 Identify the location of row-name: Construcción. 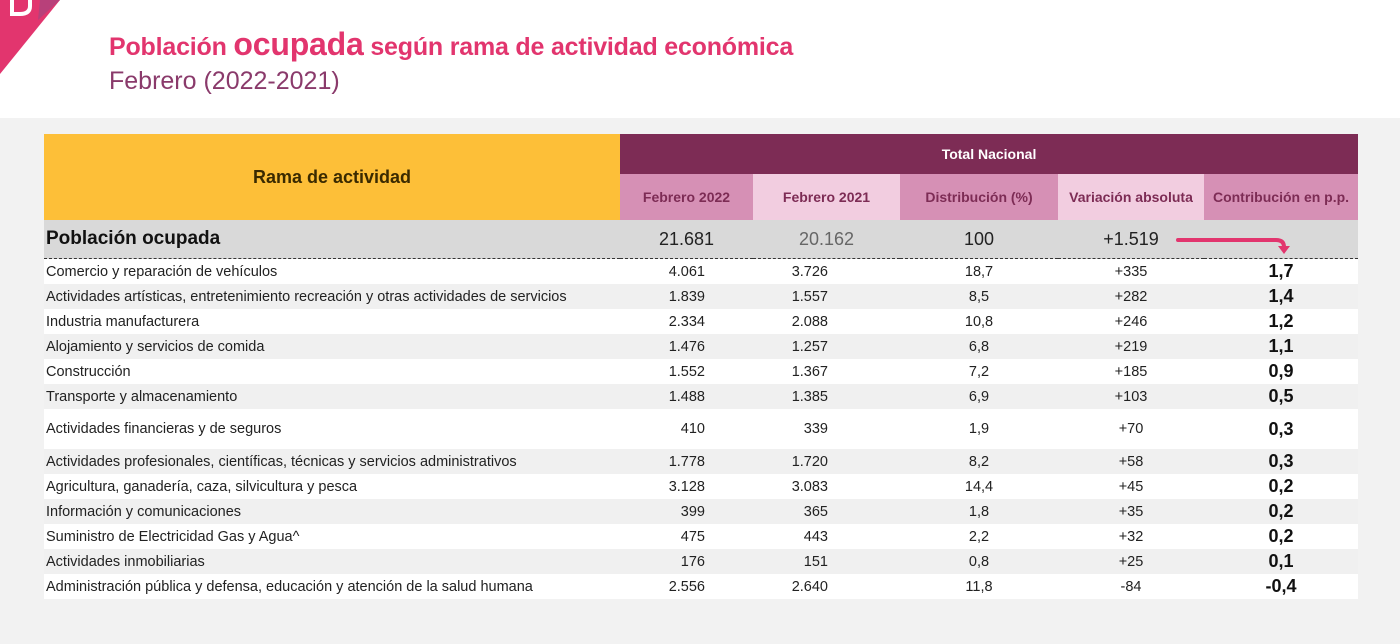
(332, 371).